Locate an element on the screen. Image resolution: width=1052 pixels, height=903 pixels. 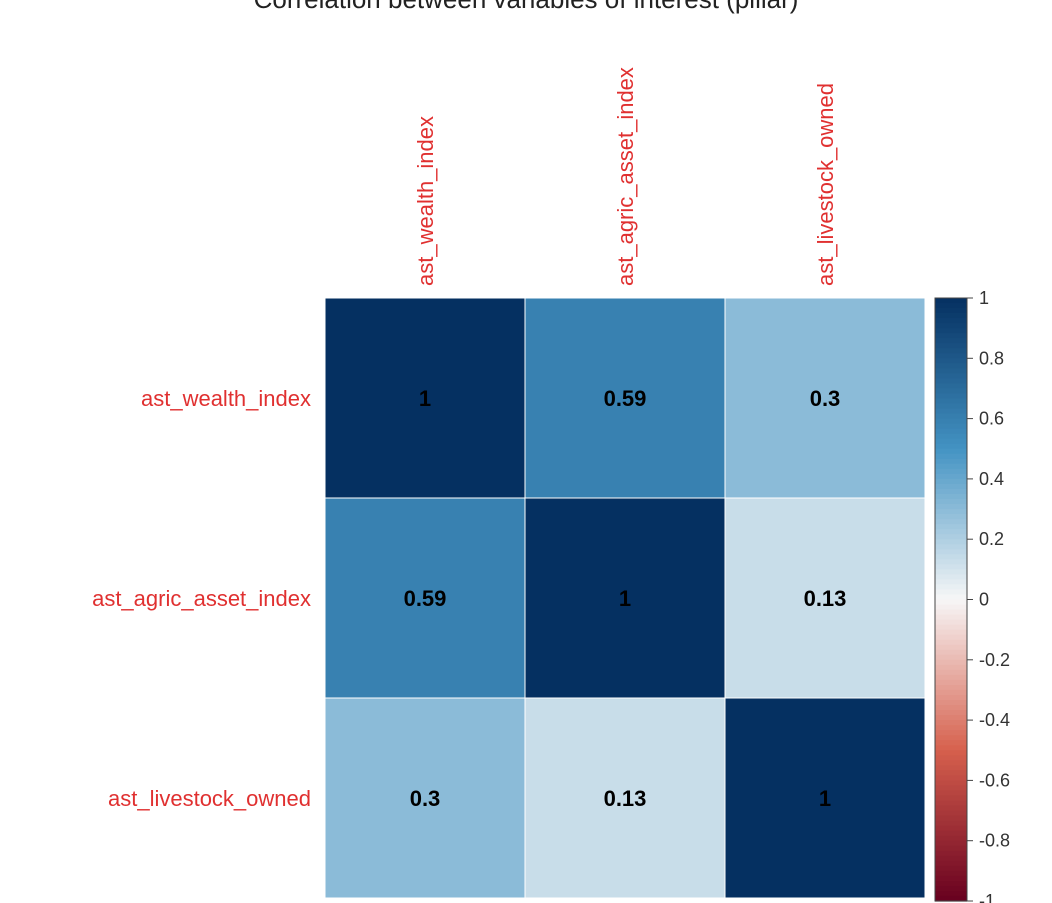
cell-value-label-2-0: 0.3 is located at coordinates (425, 798).